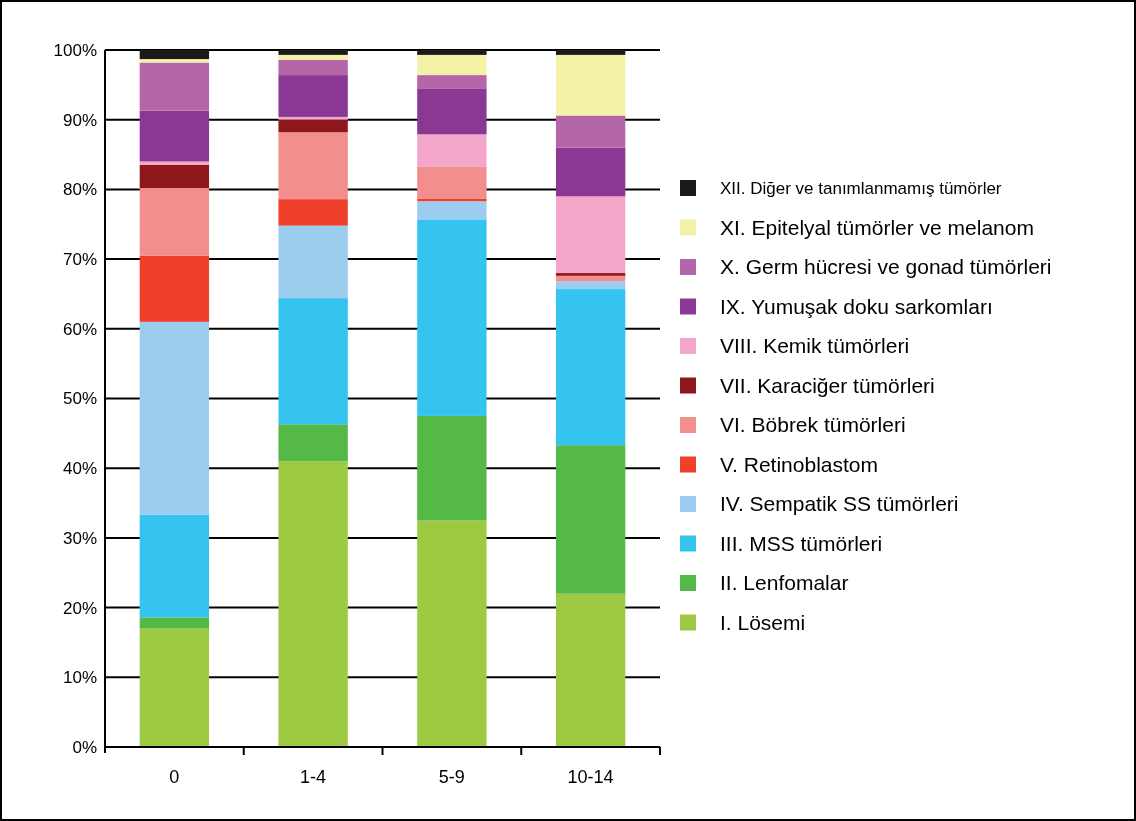 This screenshot has width=1136, height=821. What do you see at coordinates (815, 346) in the screenshot?
I see `legend-label: VIII. Kemik tümörleri` at bounding box center [815, 346].